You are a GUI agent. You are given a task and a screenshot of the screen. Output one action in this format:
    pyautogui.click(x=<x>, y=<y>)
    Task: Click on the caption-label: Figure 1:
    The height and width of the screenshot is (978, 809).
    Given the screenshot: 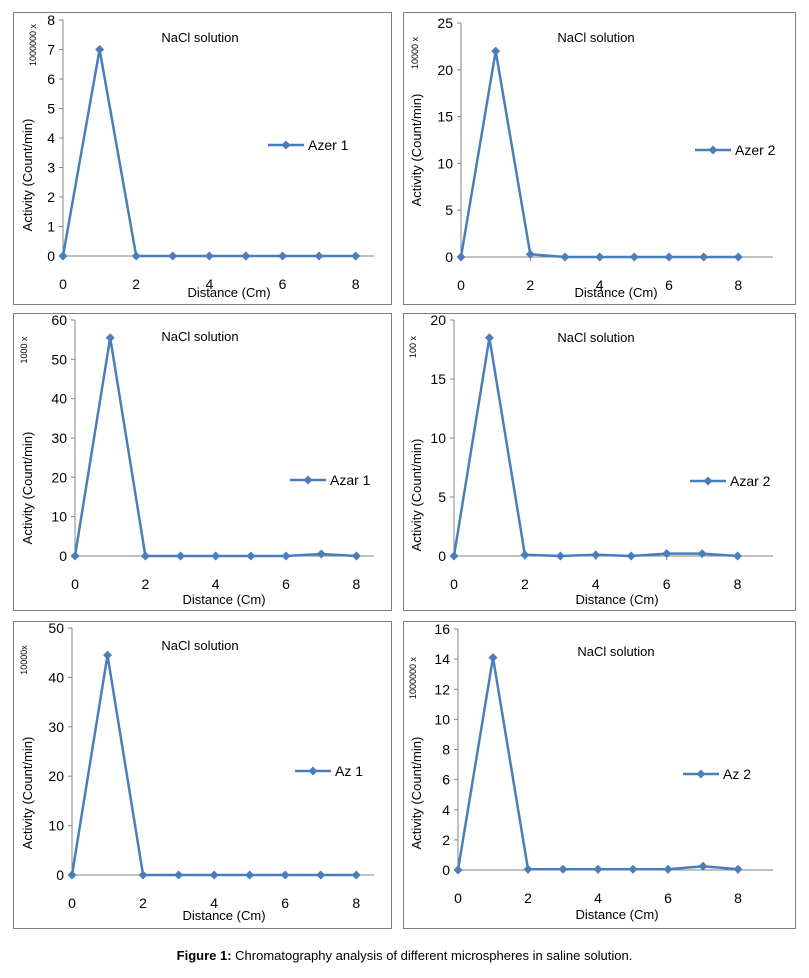 What is the action you would take?
    pyautogui.click(x=204, y=955)
    